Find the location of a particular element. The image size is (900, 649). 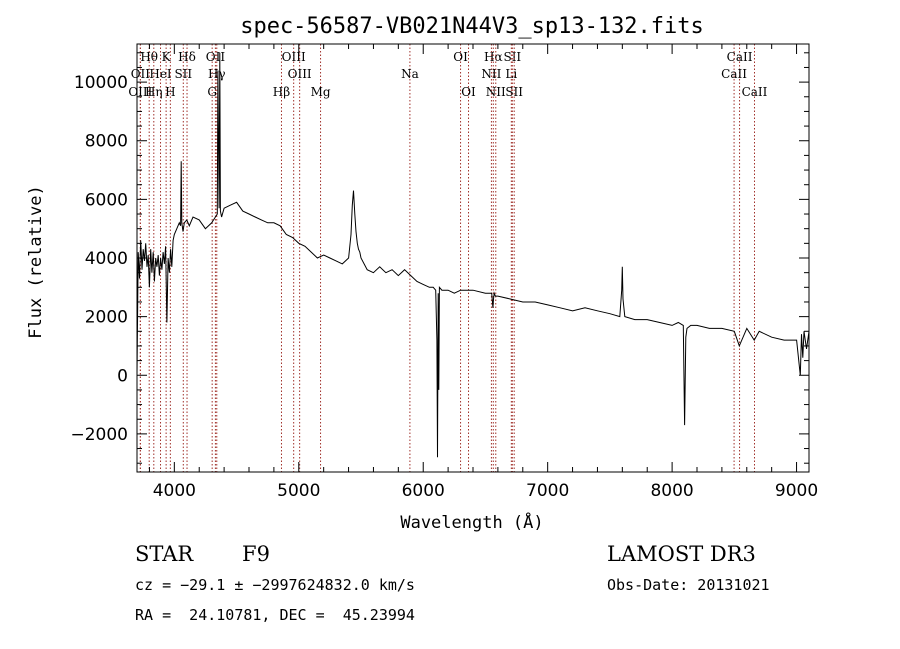

x-tick-label: 6000 is located at coordinates (423, 491).